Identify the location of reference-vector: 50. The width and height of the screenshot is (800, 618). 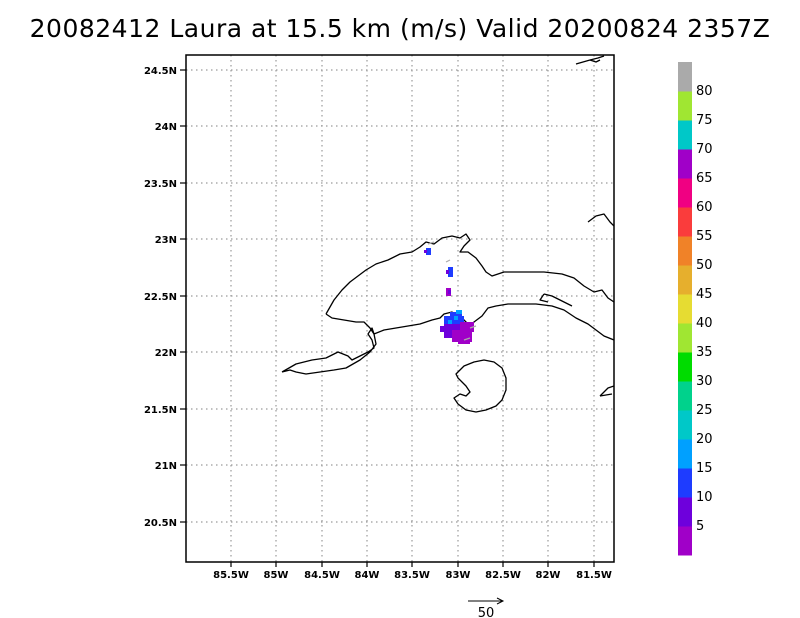
(486, 607).